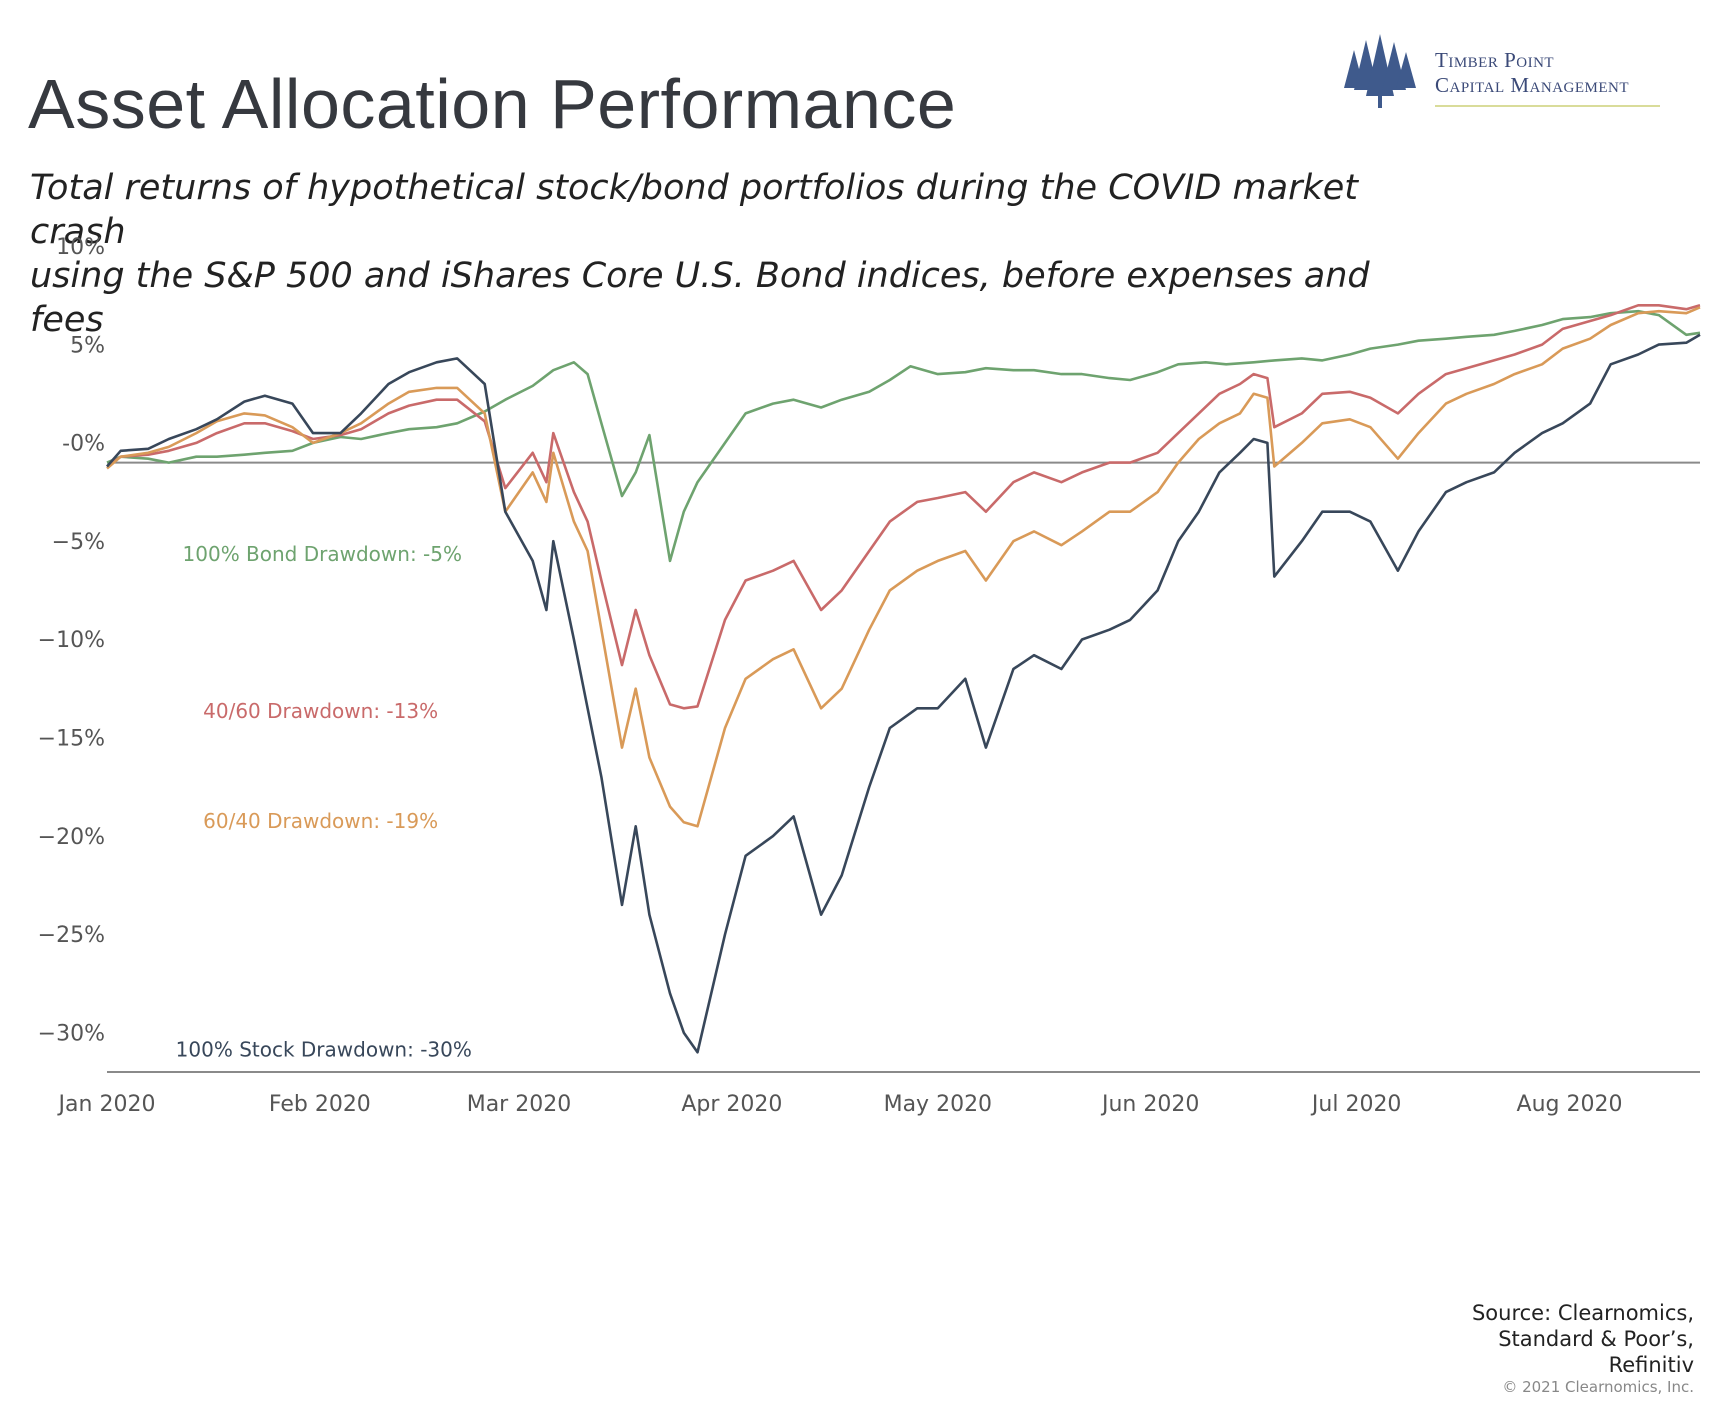 This screenshot has height=1402, width=1726. What do you see at coordinates (320, 711) in the screenshot?
I see `drawdown-annotation: 40/60 Drawdown: -13%` at bounding box center [320, 711].